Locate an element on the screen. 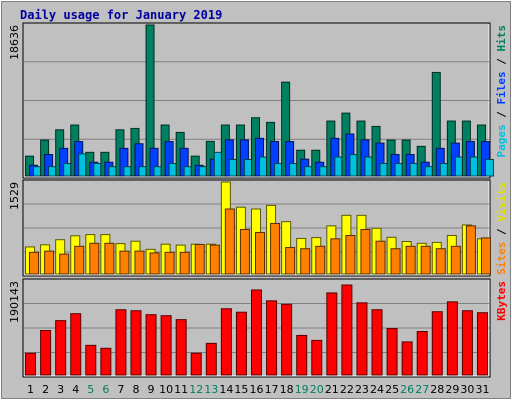 Image resolution: width=512 pixels, height=400 pixels. x-tick-label-day-31: 31 is located at coordinates (482, 389).